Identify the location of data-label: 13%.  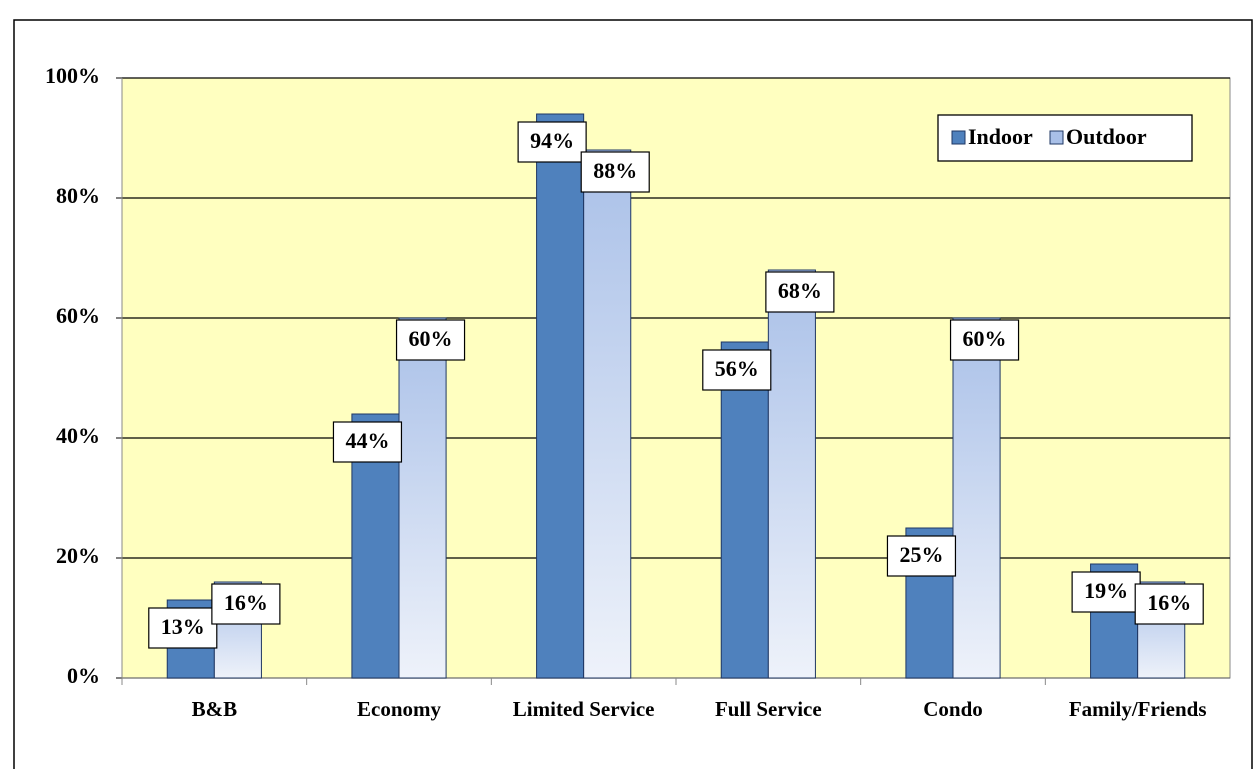
(183, 626).